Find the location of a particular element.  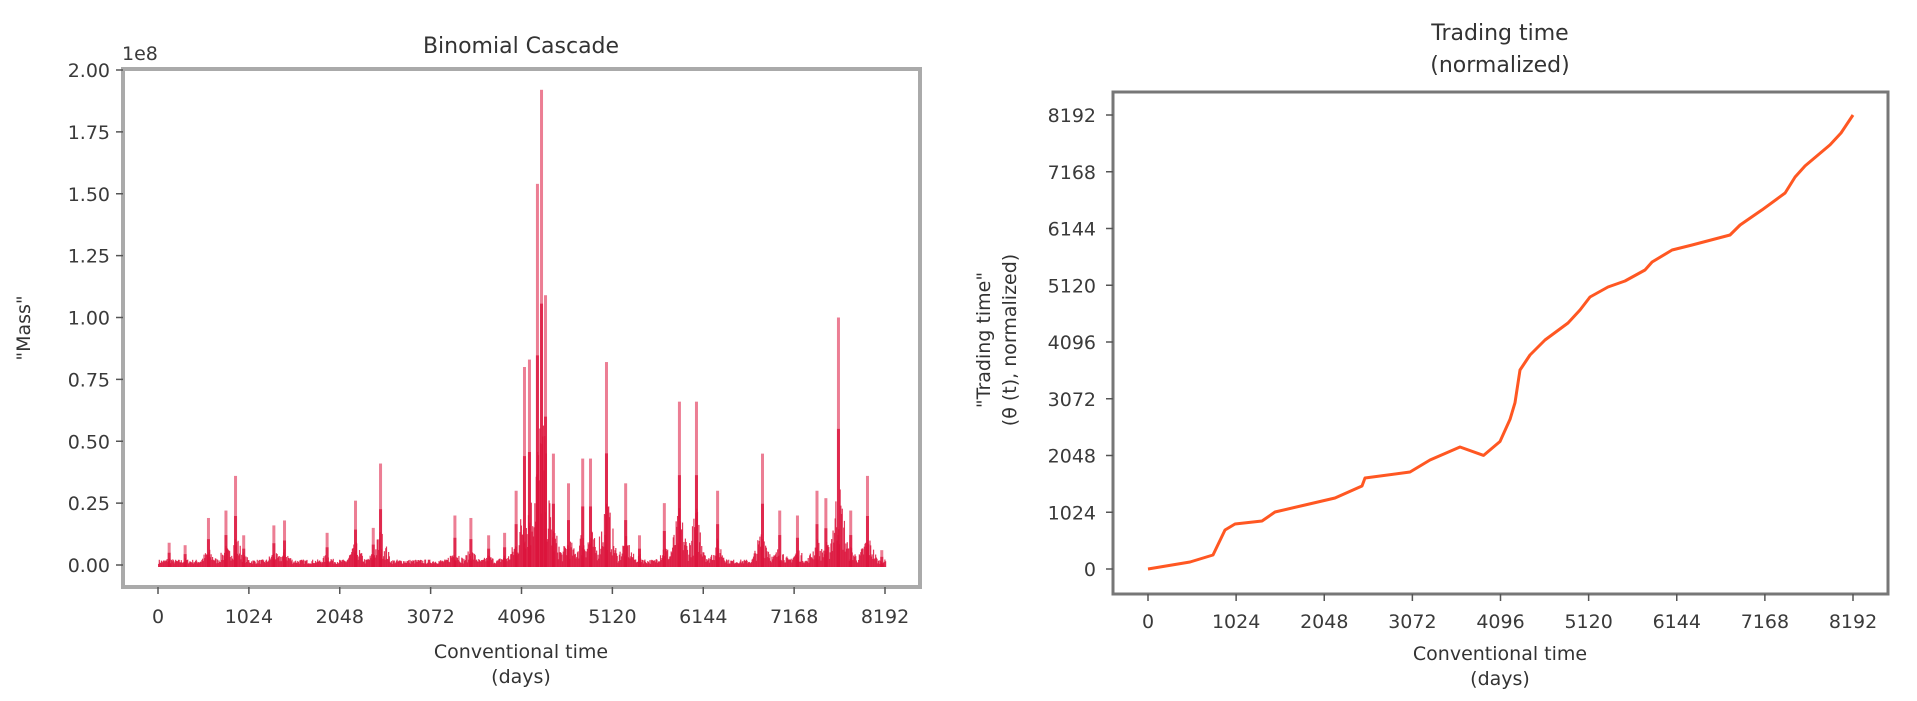

right-y-axis-ticks: 0 1024 2048 3072 4096 5120 6144 7168 8192 is located at coordinates (1080, 343).